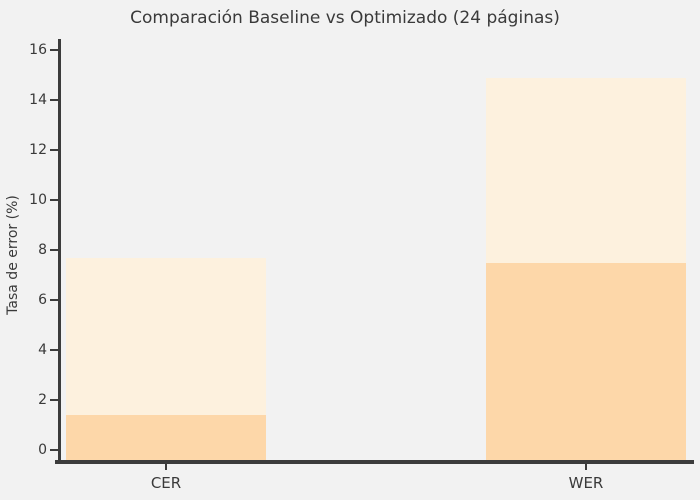  What do you see at coordinates (166, 483) in the screenshot?
I see `x-tick-label-cer: CER` at bounding box center [166, 483].